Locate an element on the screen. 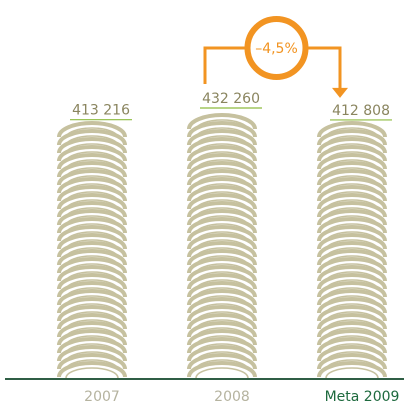  annotation-text: –4,5% is located at coordinates (276, 49).